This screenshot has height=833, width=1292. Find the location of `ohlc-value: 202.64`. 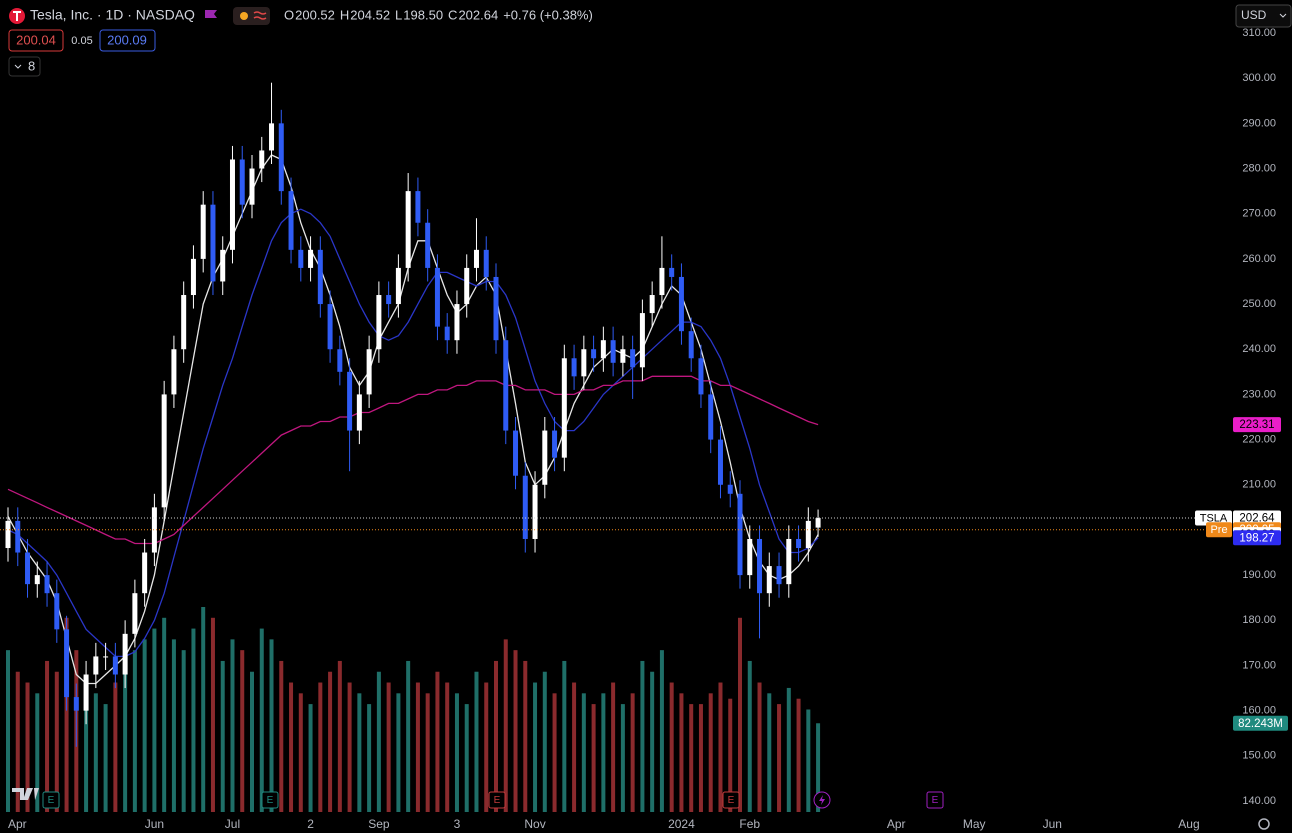

ohlc-value: 202.64 is located at coordinates (478, 14).